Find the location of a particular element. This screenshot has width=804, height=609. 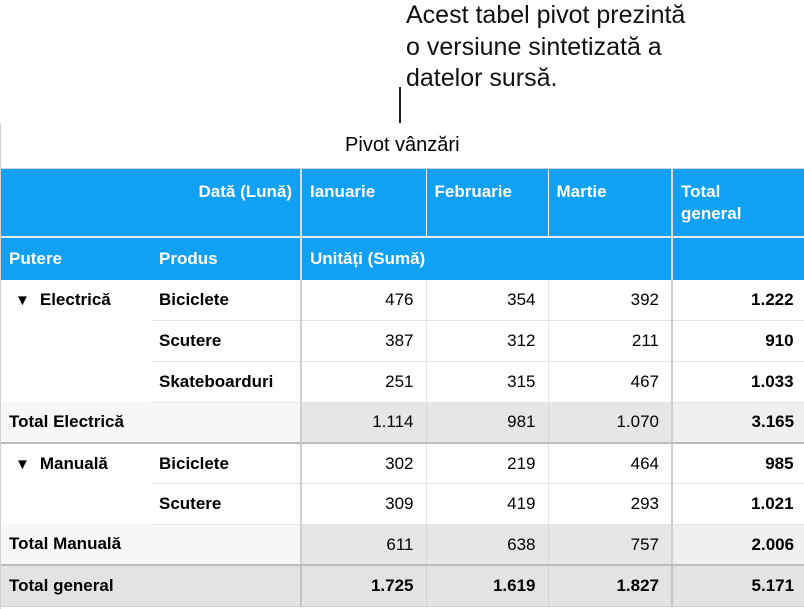

column-header-grand-total: Total general is located at coordinates (737, 202).